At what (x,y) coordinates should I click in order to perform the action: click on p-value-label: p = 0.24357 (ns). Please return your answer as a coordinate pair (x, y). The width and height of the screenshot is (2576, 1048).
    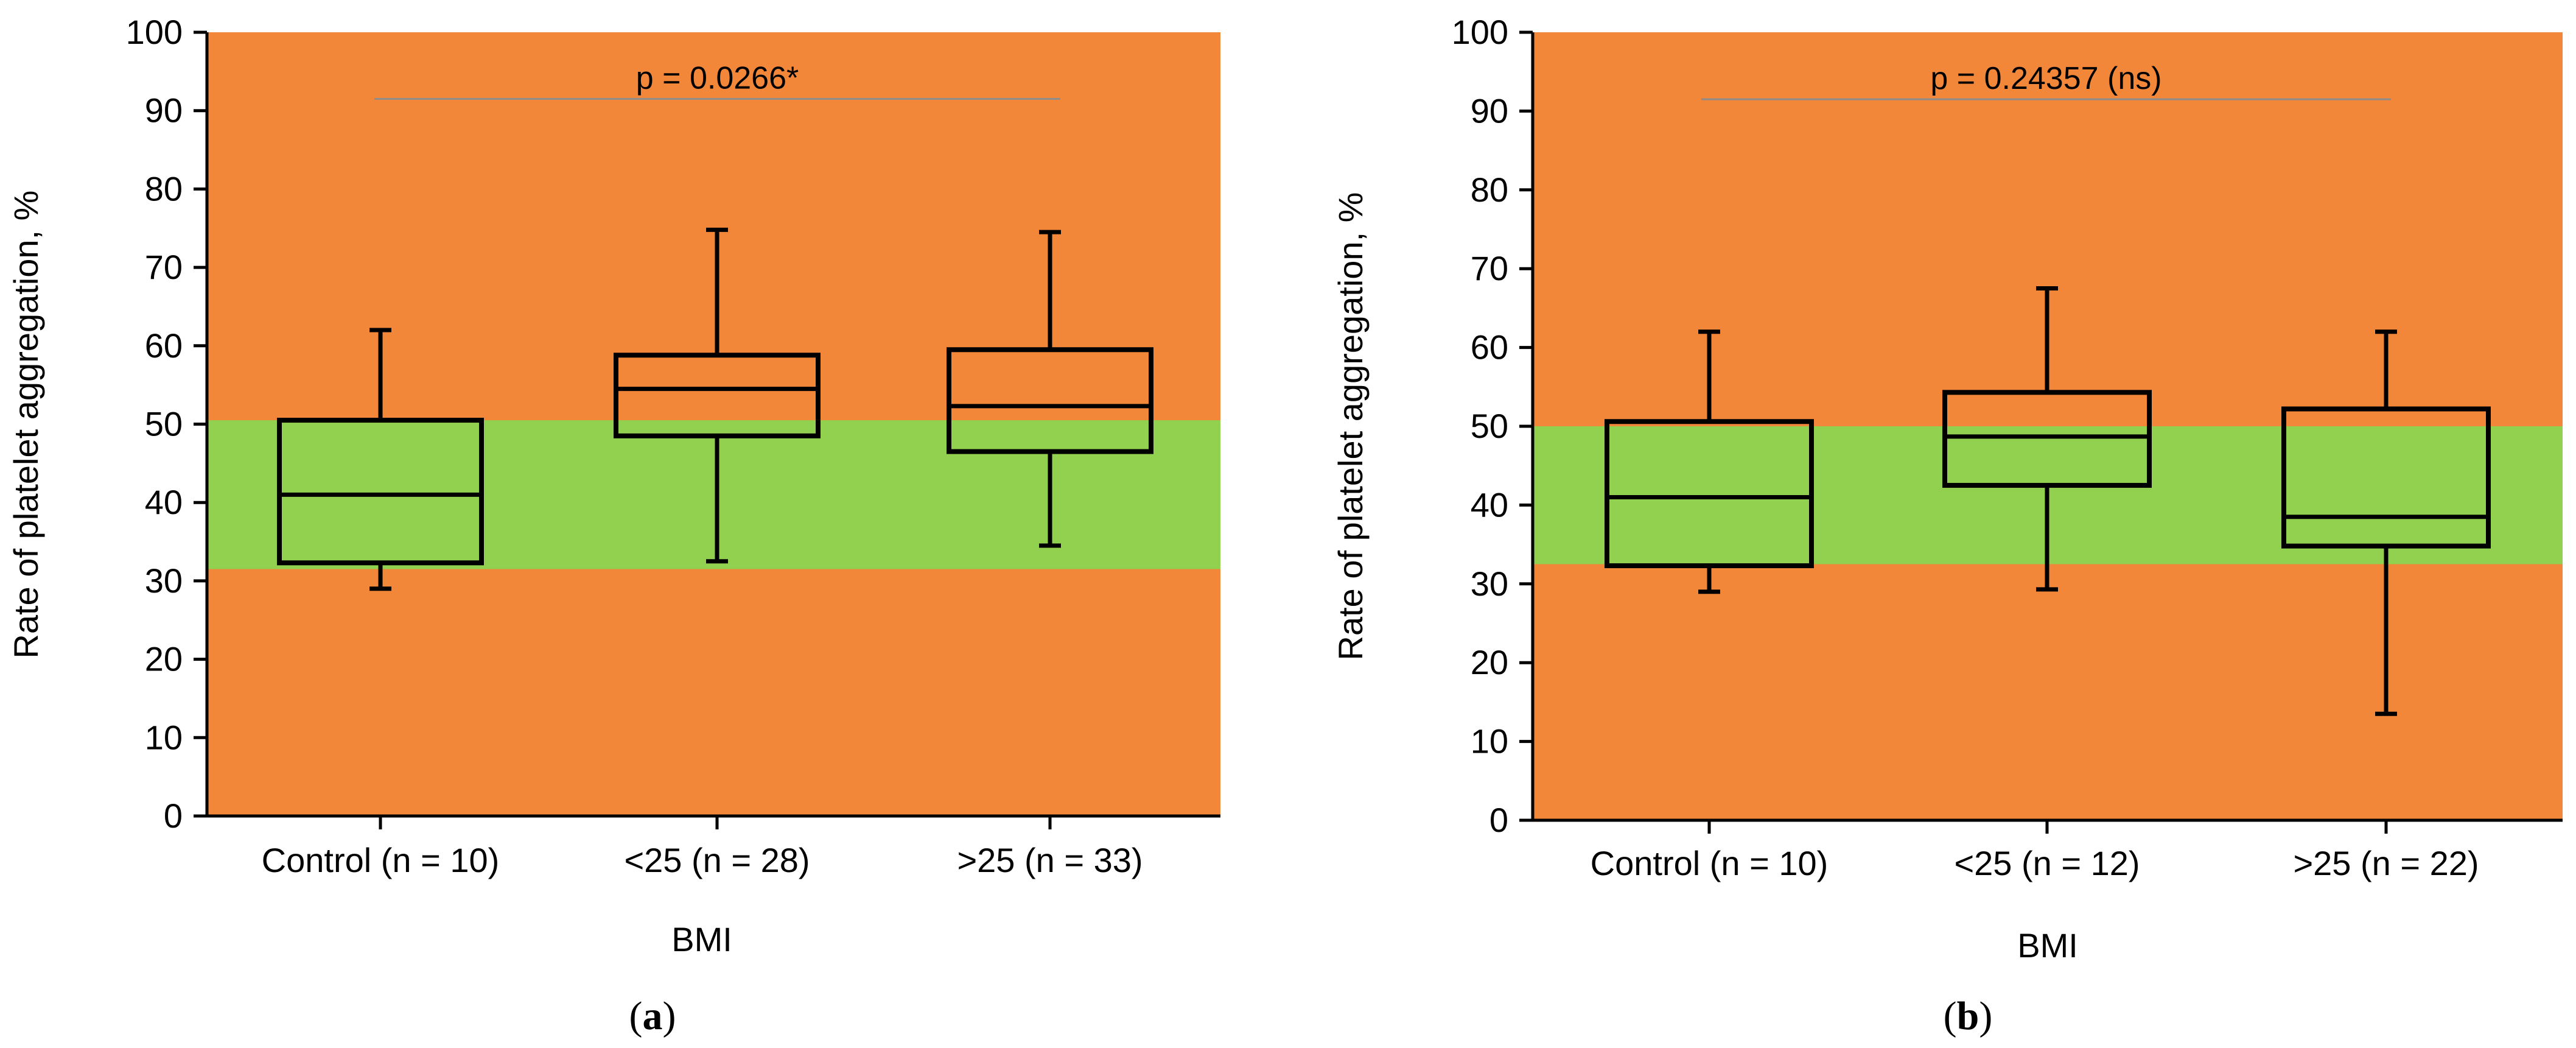
    Looking at the image, I should click on (2046, 78).